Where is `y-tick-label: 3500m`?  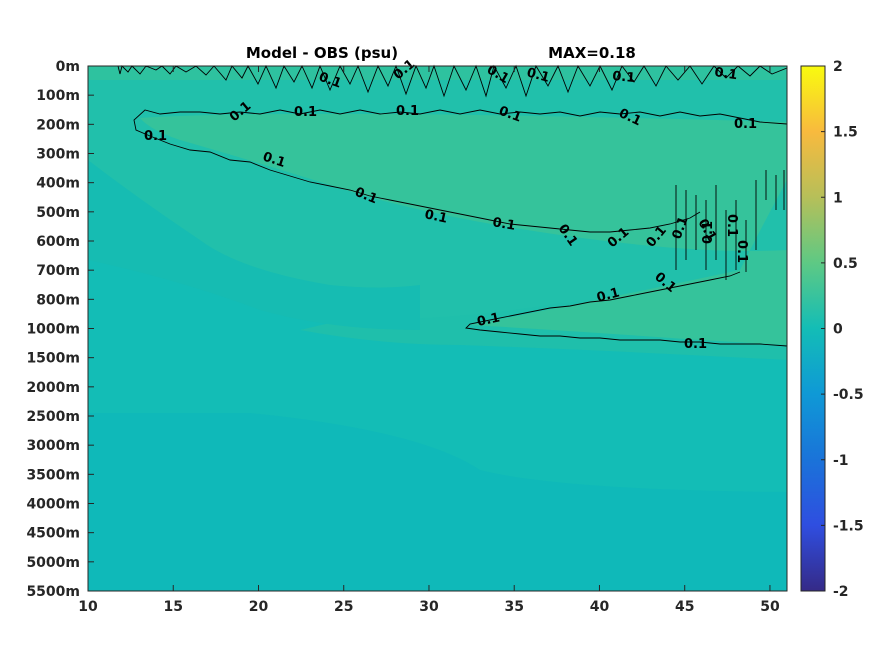
y-tick-label: 3500m is located at coordinates (53, 475).